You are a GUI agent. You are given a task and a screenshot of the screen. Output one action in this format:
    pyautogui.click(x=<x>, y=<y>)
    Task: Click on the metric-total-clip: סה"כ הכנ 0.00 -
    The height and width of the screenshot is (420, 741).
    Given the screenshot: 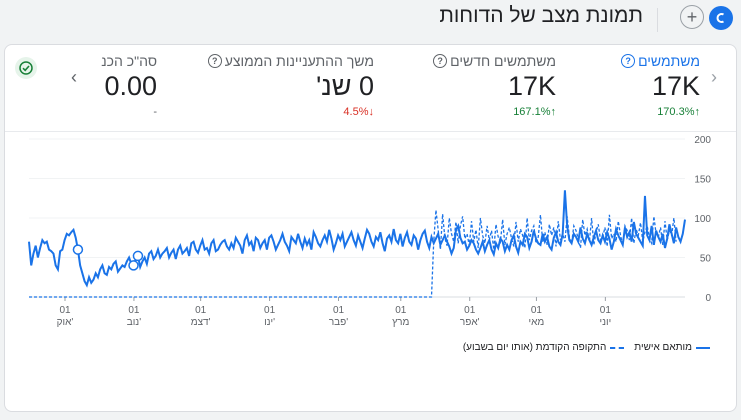 What is the action you would take?
    pyautogui.click(x=124, y=88)
    